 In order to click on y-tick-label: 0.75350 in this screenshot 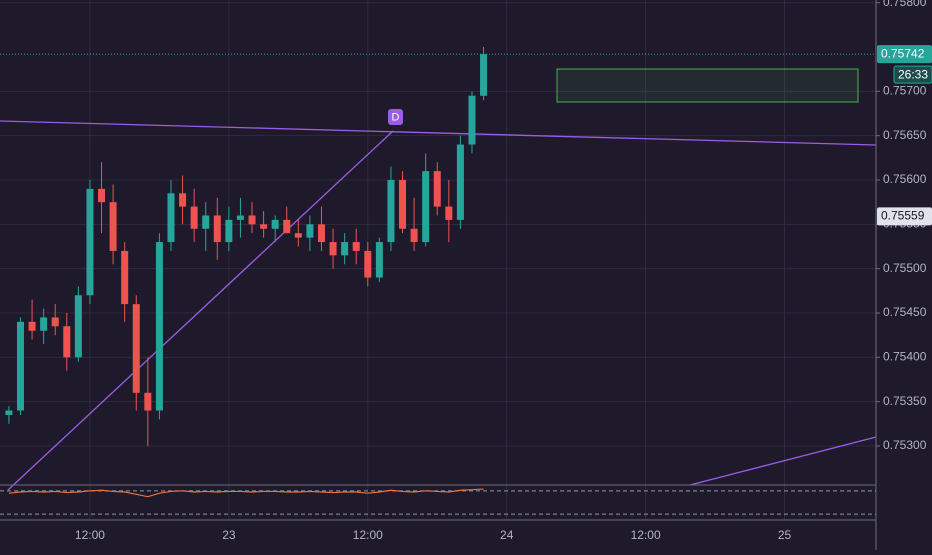, I will do `click(905, 401)`.